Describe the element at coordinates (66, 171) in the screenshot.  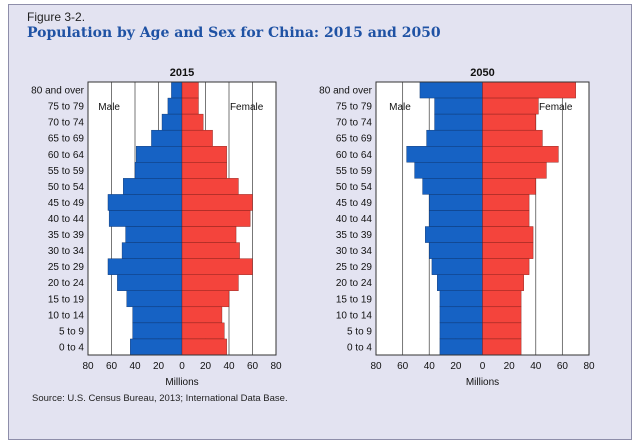
I see `age-group-label: 55 to 59` at that location.